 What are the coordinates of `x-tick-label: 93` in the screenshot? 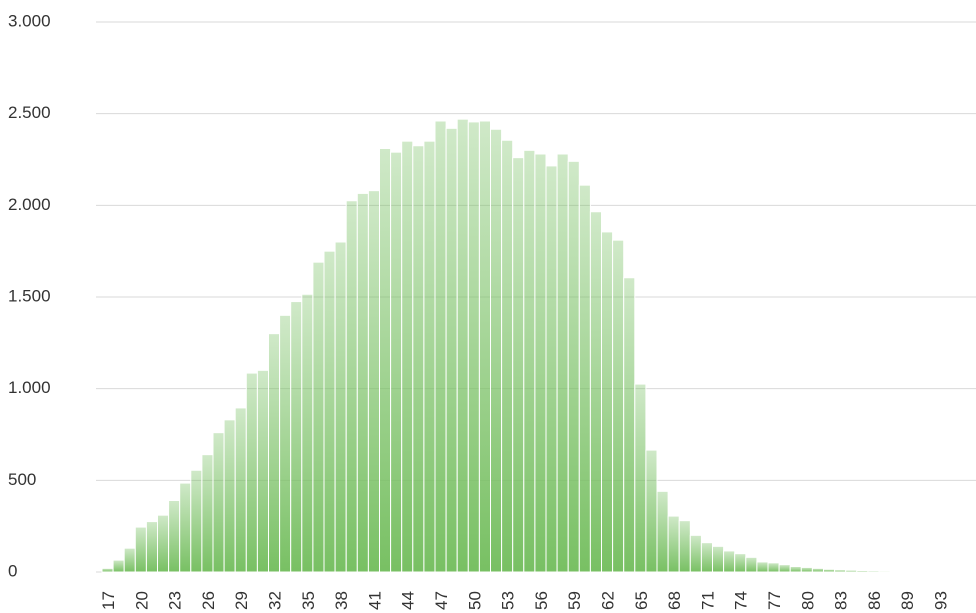 It's located at (941, 600).